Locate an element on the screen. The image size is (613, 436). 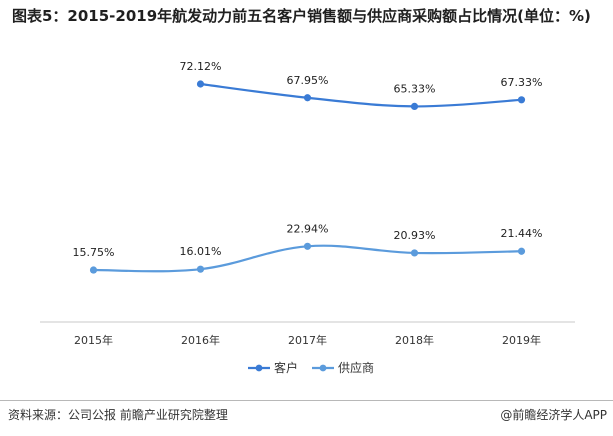
legend-swatch-dot-customer is located at coordinates (259, 368).